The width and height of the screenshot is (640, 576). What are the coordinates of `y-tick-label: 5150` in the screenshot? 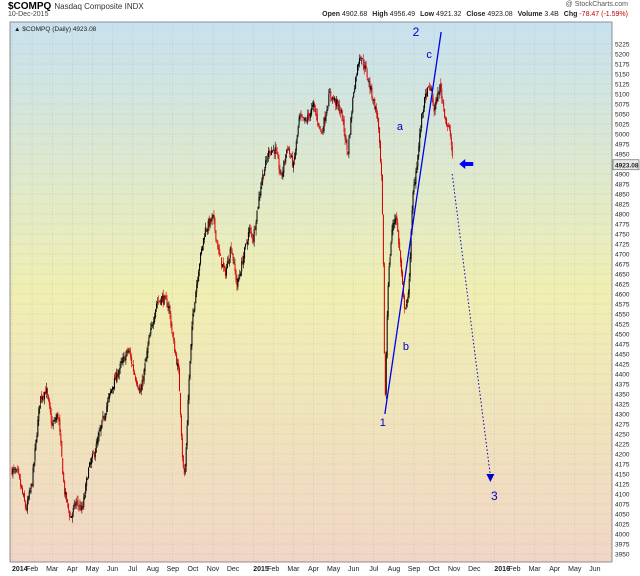 It's located at (622, 74).